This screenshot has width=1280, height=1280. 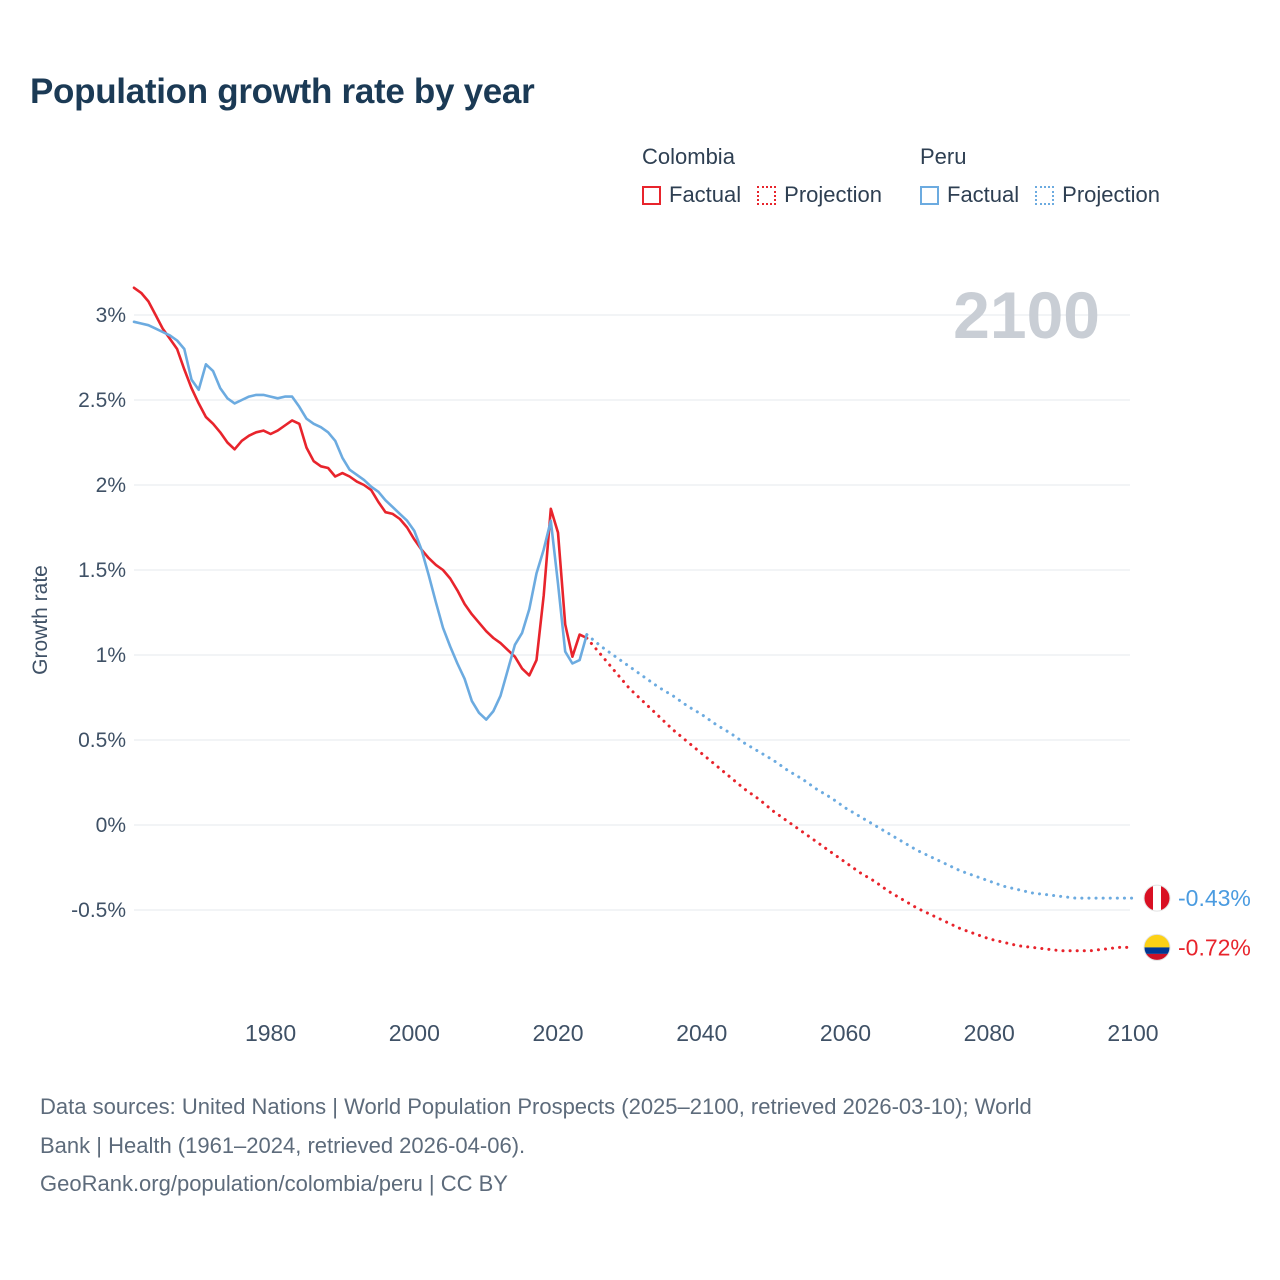 I want to click on y-axis-title: Growth rate, so click(x=40, y=620).